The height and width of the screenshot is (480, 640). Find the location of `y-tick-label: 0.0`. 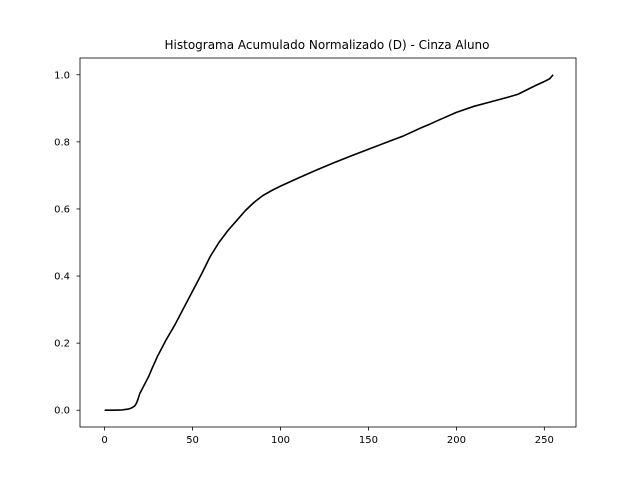

y-tick-label: 0.0 is located at coordinates (62, 411).